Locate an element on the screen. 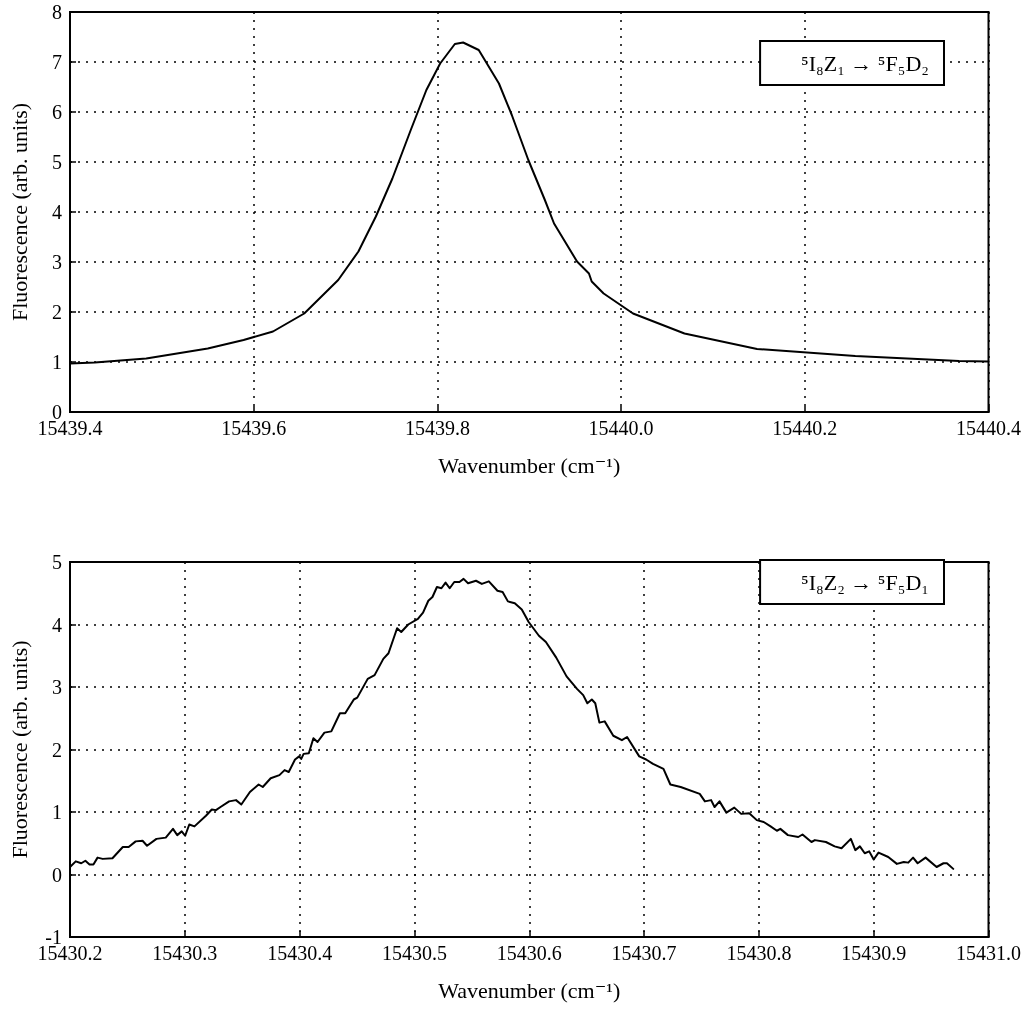 Image resolution: width=1024 pixels, height=1014 pixels. annotation: ⁵I₈Z₂ → ⁵F₅D₁ is located at coordinates (865, 582).